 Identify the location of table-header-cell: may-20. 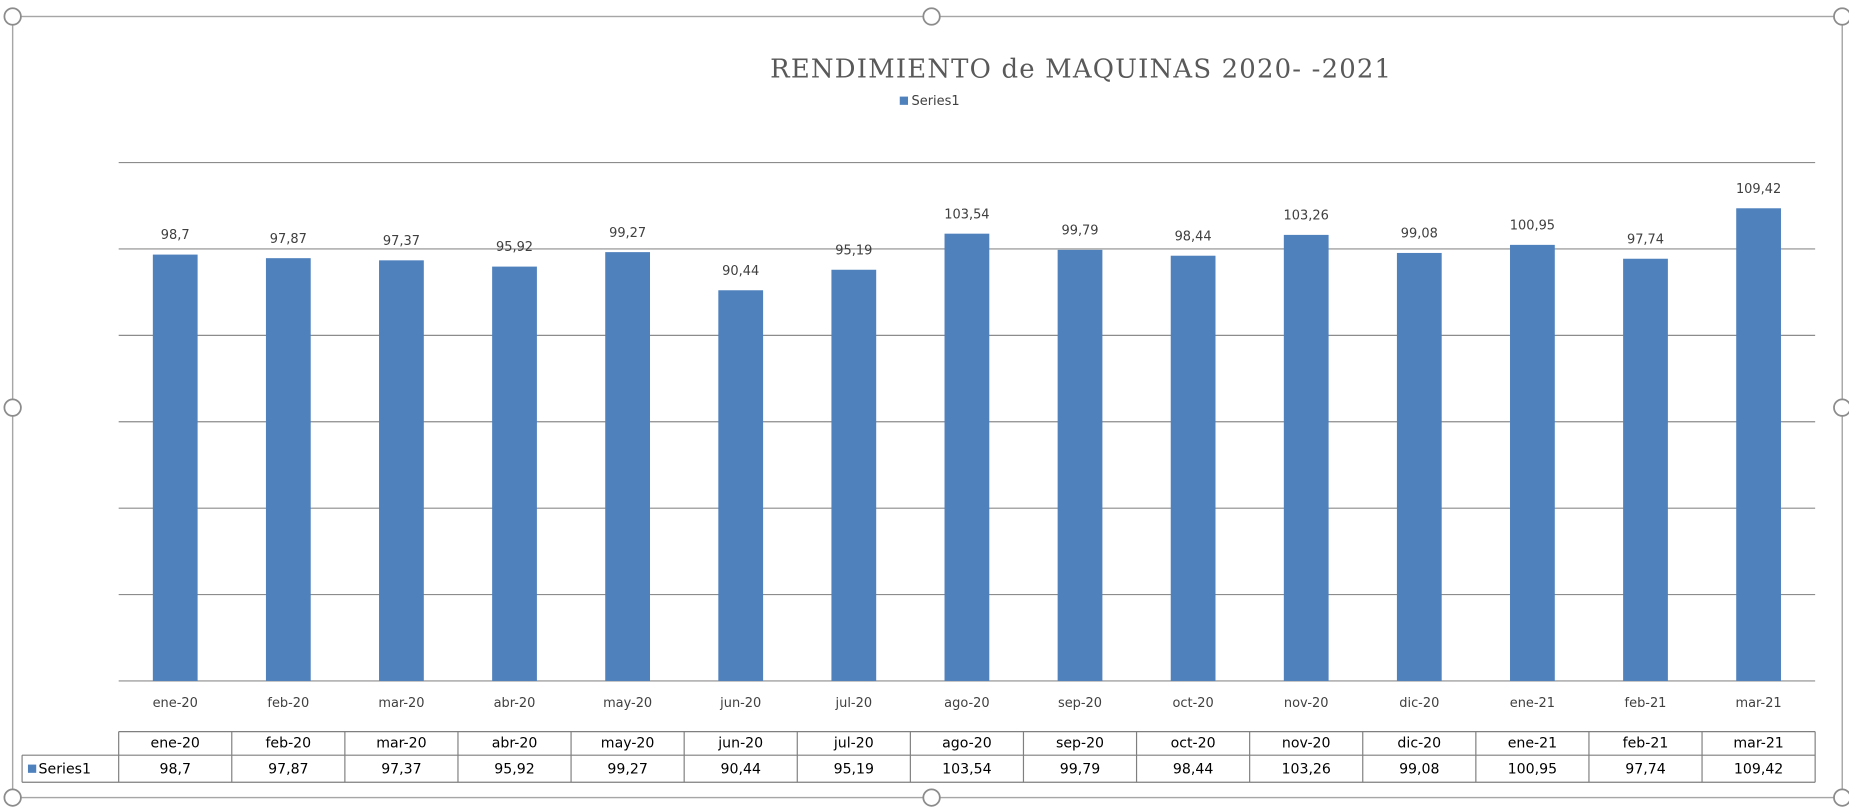
(628, 743).